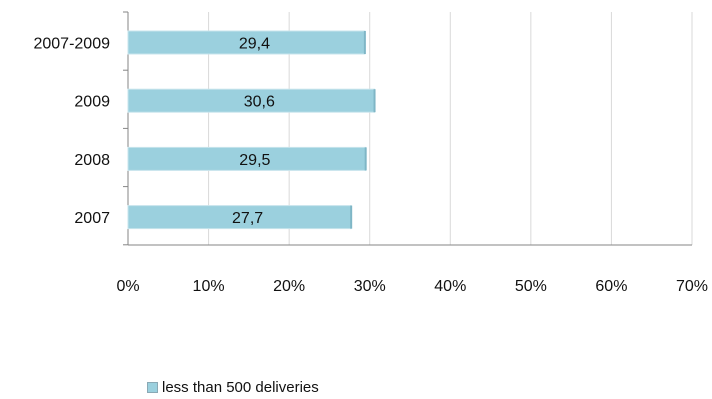 This screenshot has height=399, width=712. What do you see at coordinates (71, 44) in the screenshot?
I see `category-label: 2007-2009` at bounding box center [71, 44].